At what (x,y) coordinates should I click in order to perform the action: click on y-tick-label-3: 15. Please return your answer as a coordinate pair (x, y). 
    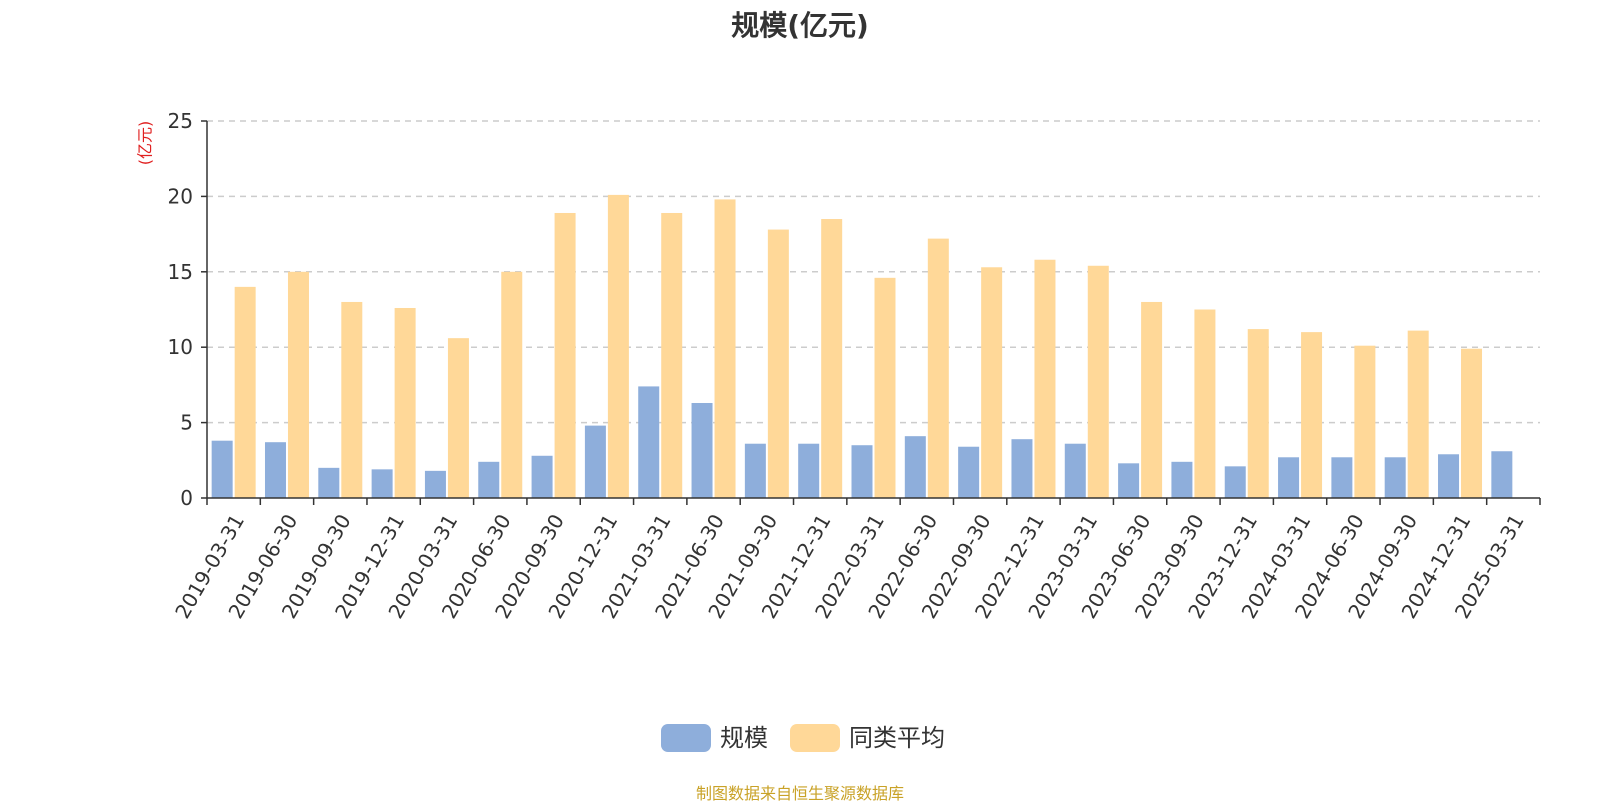
    Looking at the image, I should click on (180, 272).